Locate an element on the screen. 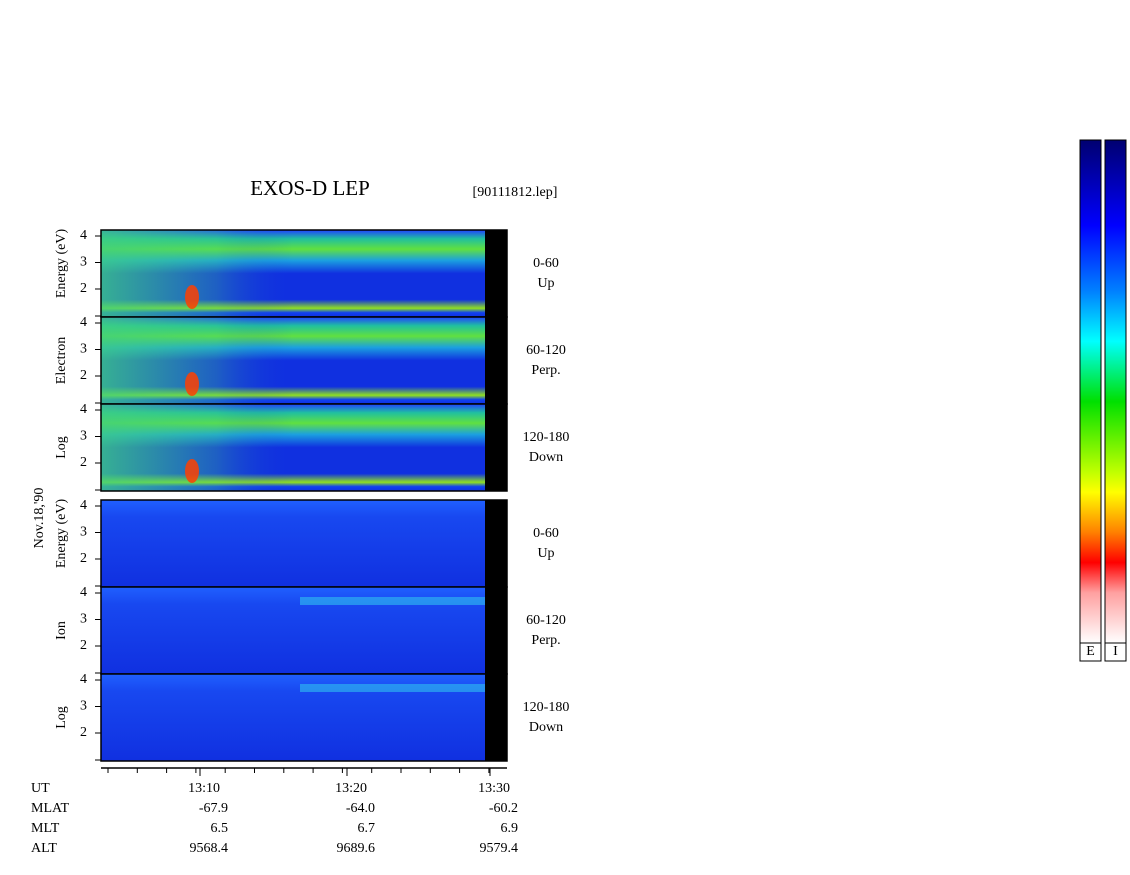 The image size is (1130, 875). orbit-row-label: MLT is located at coordinates (45, 828).